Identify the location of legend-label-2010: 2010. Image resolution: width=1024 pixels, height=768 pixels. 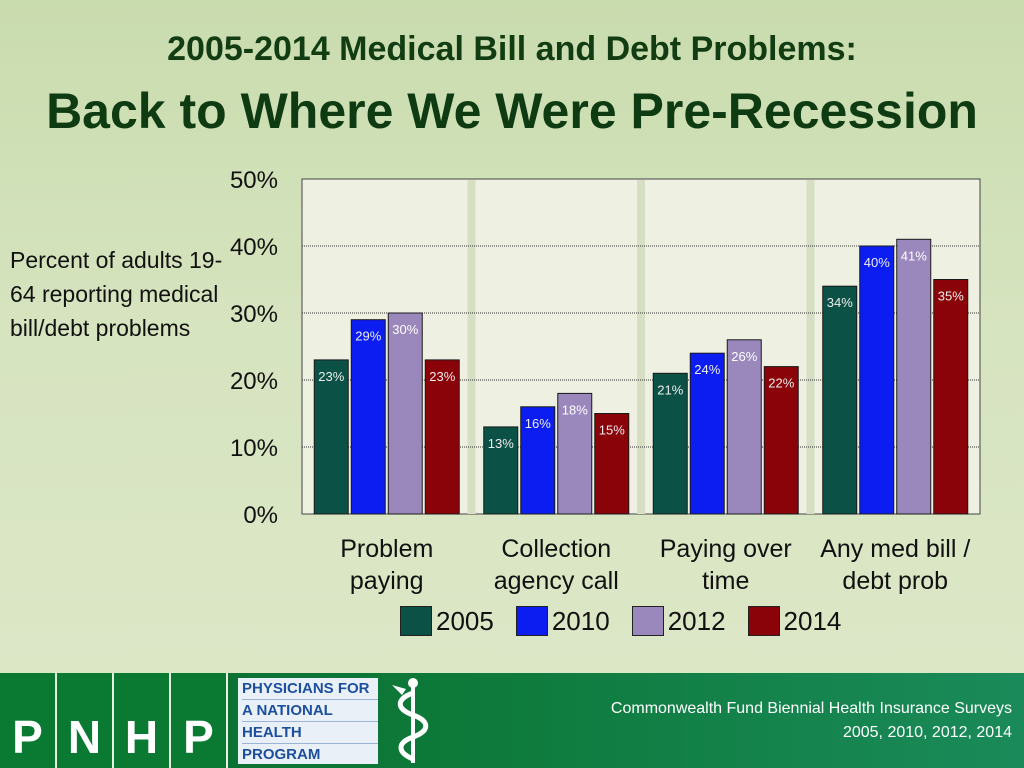
(580, 620).